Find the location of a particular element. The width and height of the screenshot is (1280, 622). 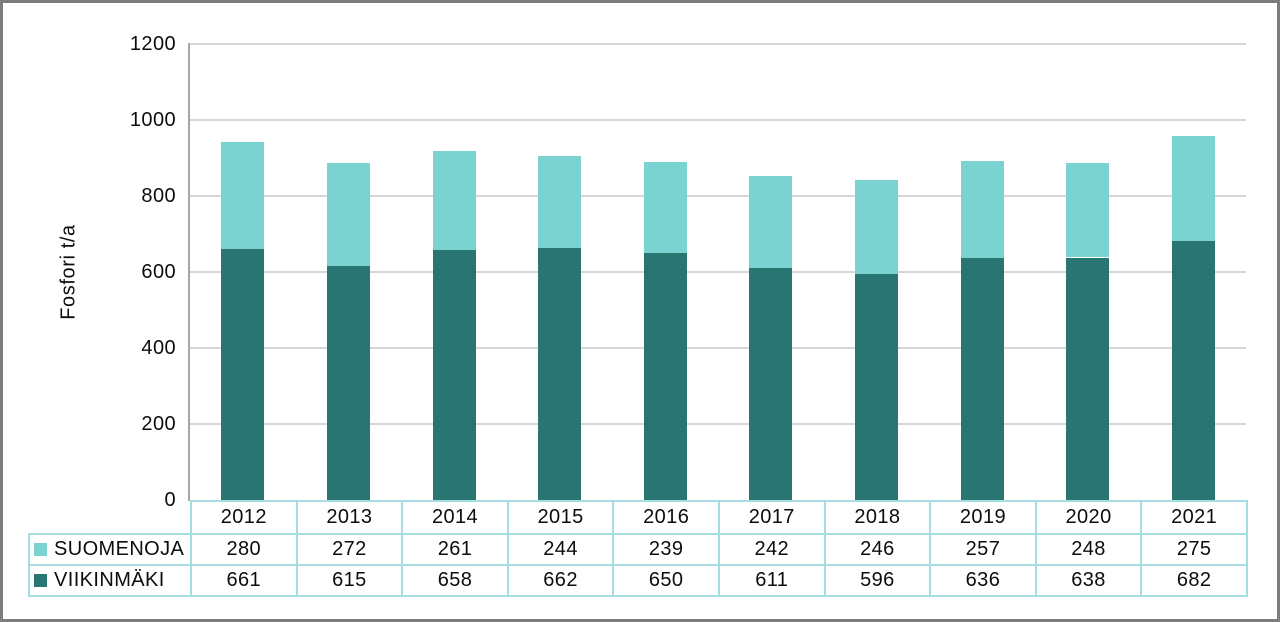

legend-cell: SUOMENOJA is located at coordinates (110, 549).